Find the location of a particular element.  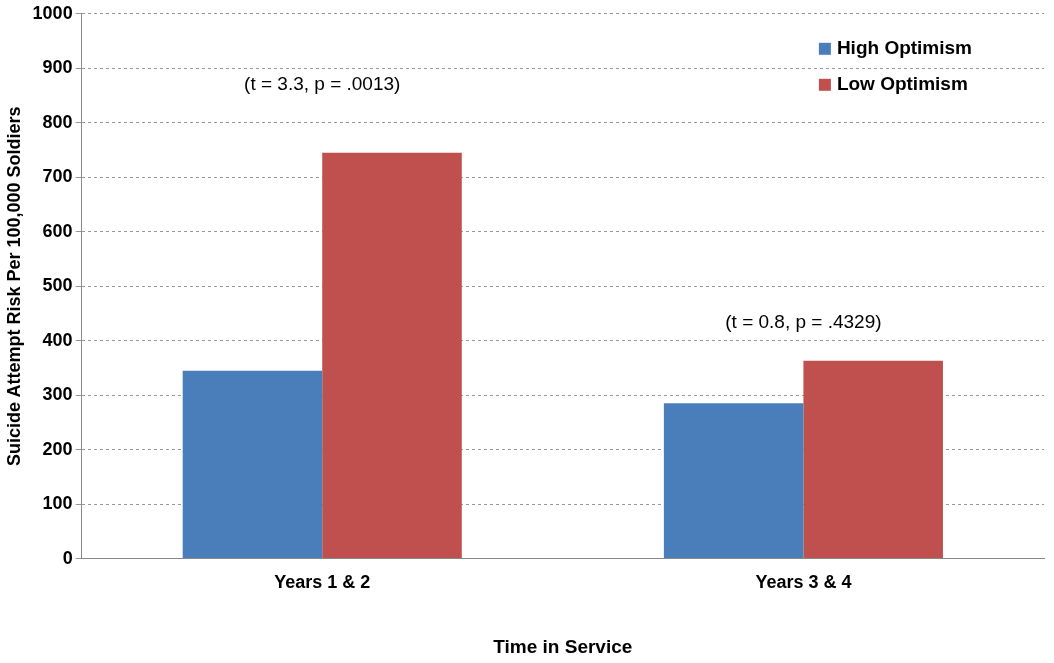

y-tick-label: 300 is located at coordinates (57, 394).